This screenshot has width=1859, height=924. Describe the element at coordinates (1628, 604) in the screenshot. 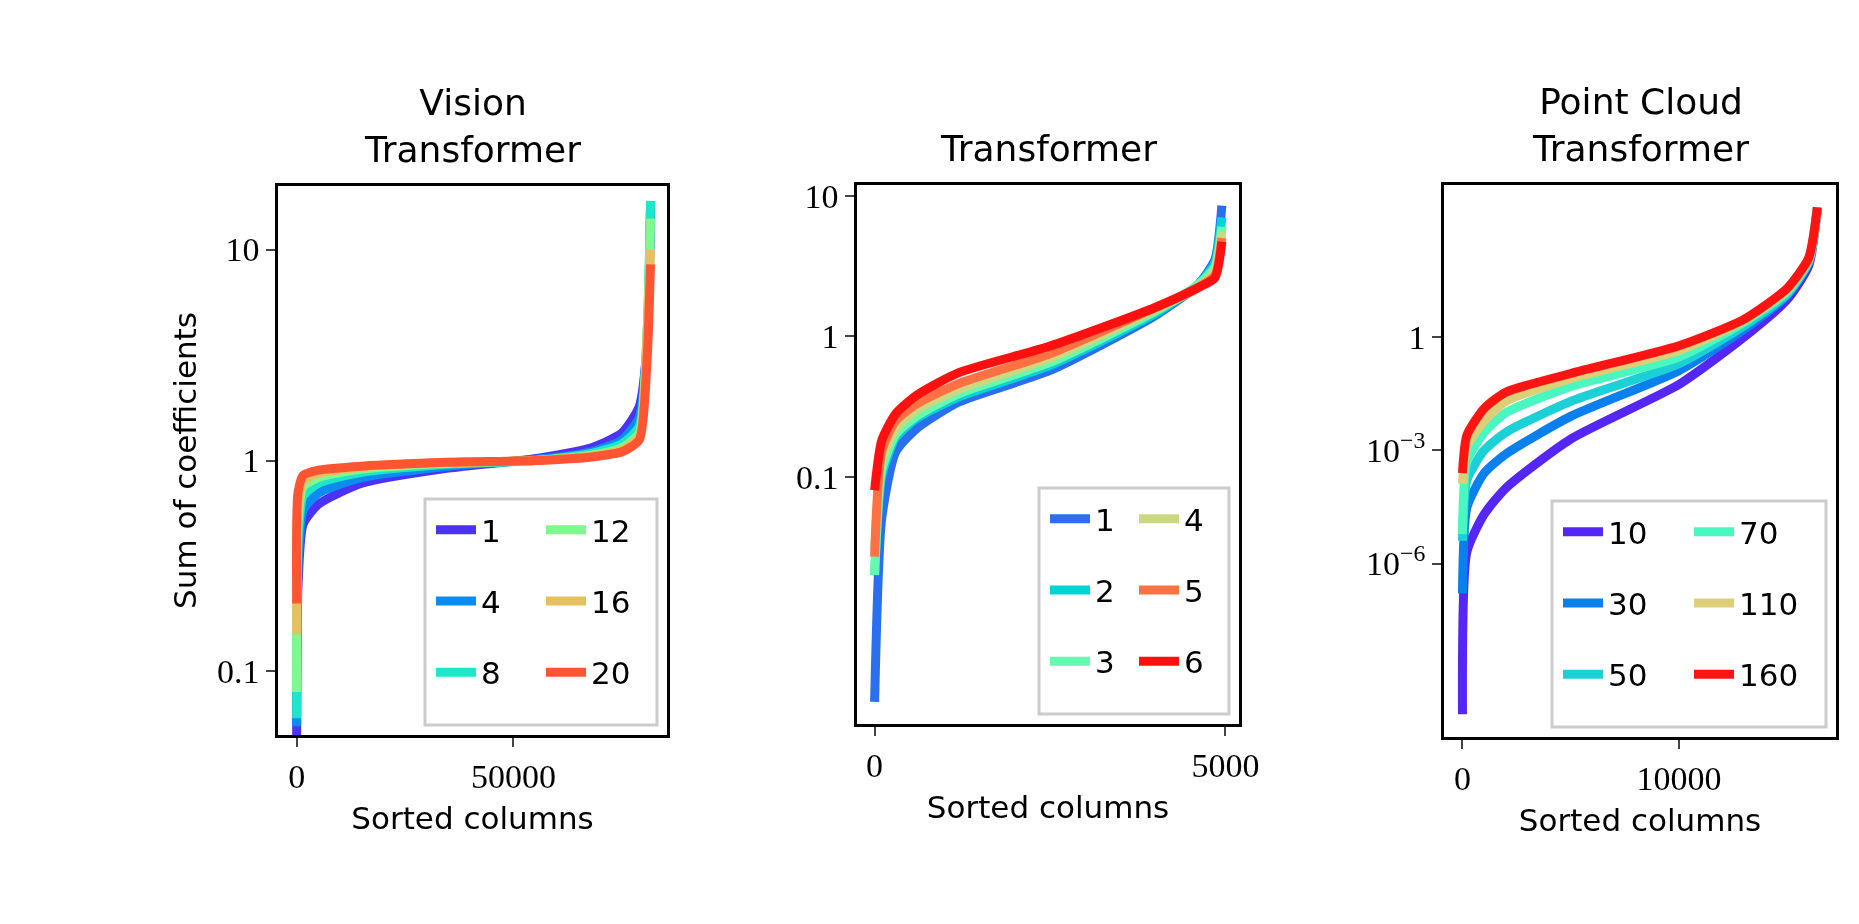

I see `legend-label: 30` at that location.